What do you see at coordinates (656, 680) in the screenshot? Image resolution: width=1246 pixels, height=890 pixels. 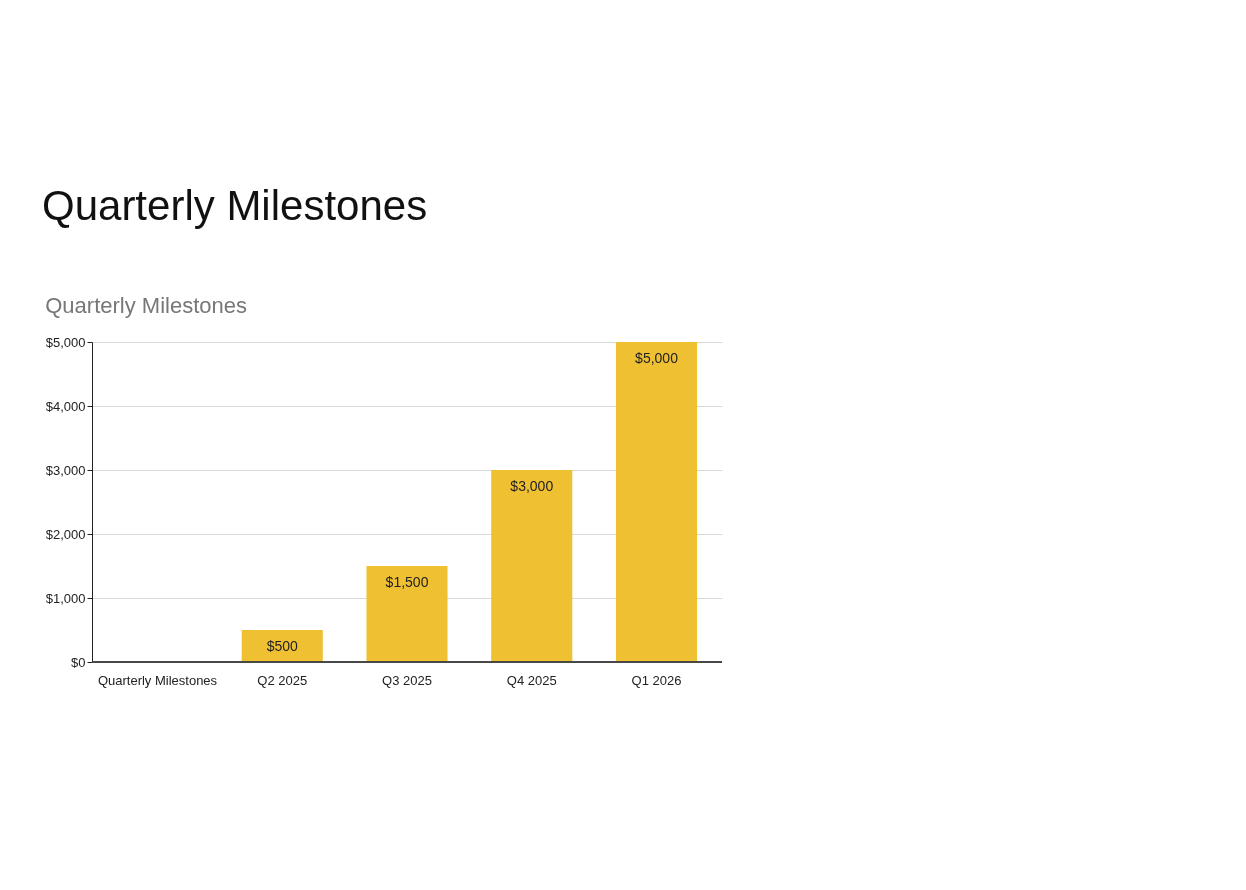 I see `x-tick-label: Q1 2026` at bounding box center [656, 680].